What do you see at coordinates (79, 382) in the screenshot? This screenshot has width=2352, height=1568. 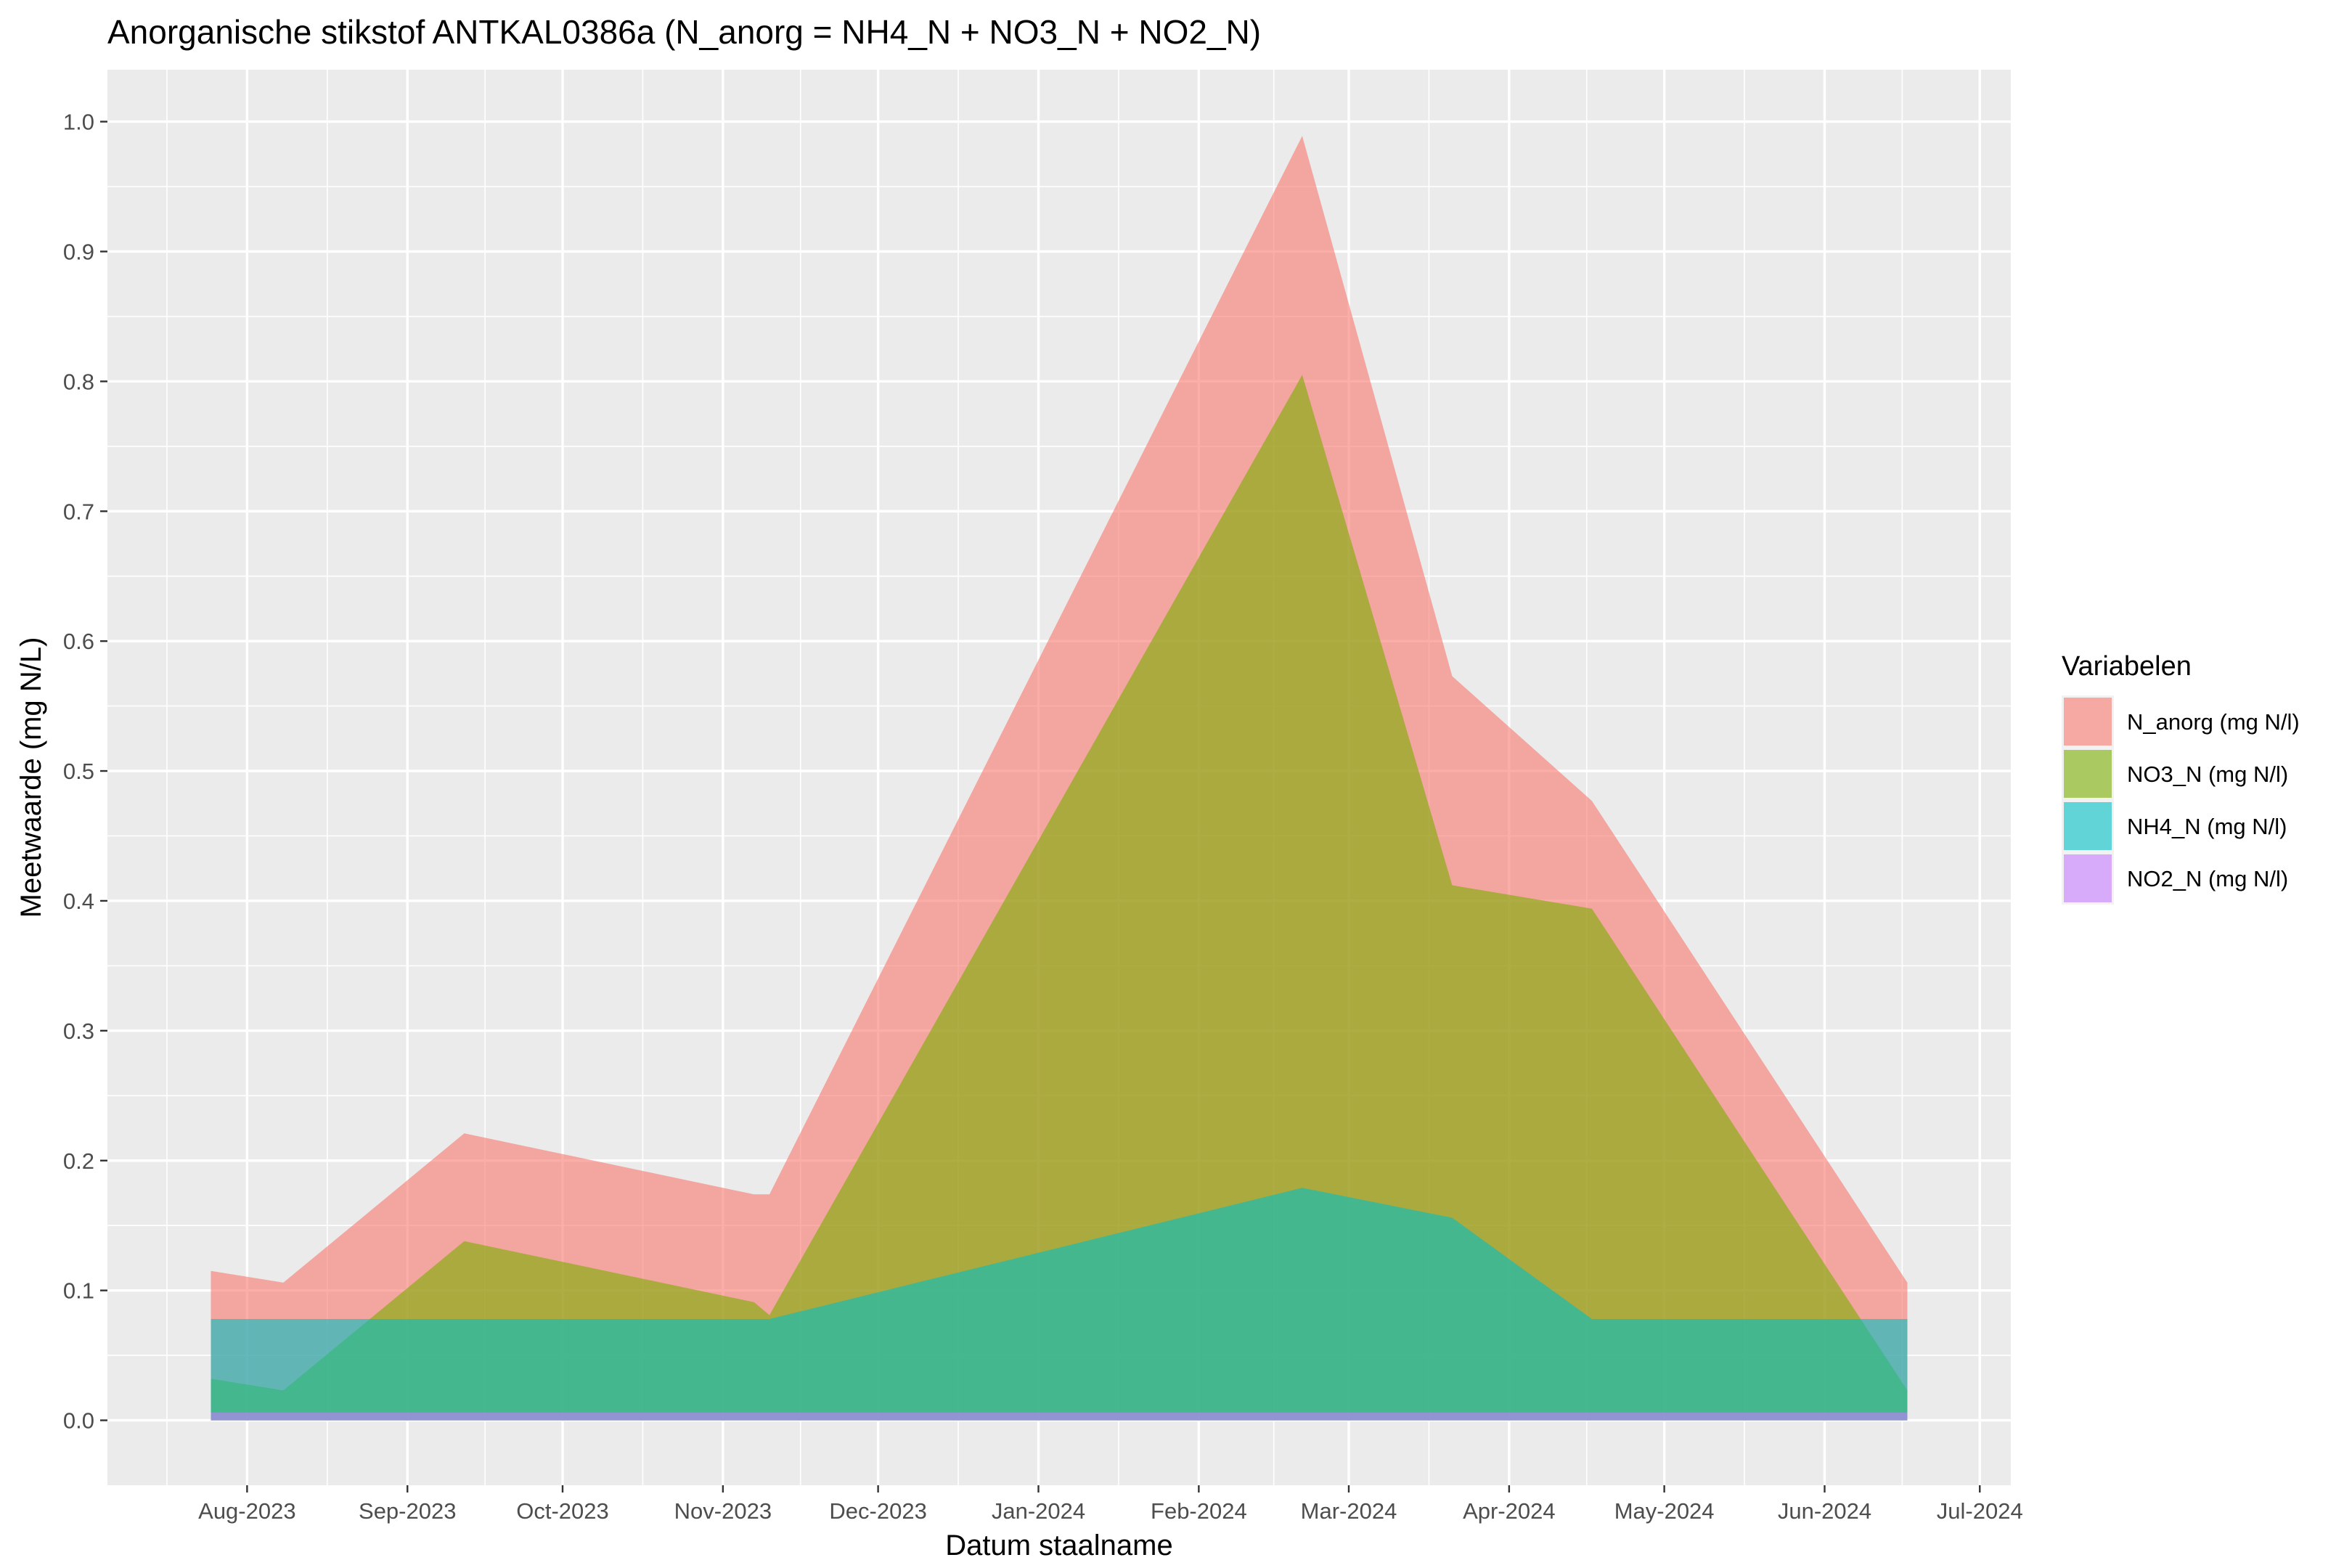 I see `y-tick-label: 0.8` at bounding box center [79, 382].